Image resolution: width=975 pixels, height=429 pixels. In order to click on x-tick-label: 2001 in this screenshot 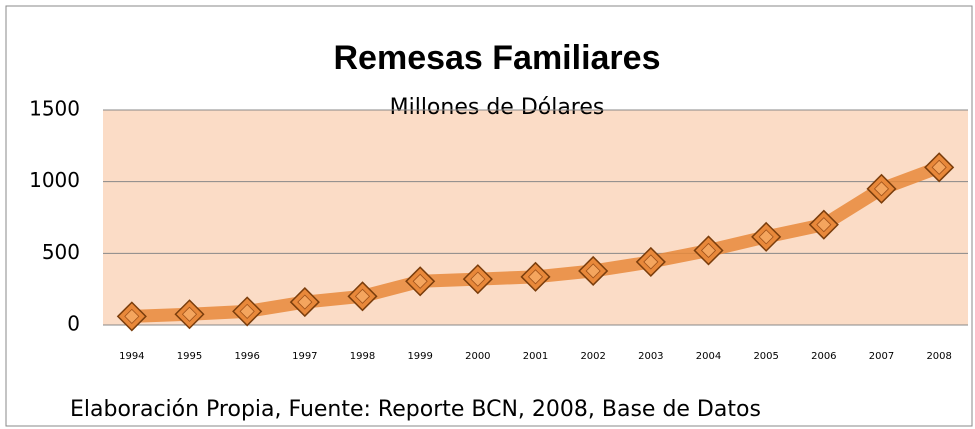, I will do `click(535, 356)`.